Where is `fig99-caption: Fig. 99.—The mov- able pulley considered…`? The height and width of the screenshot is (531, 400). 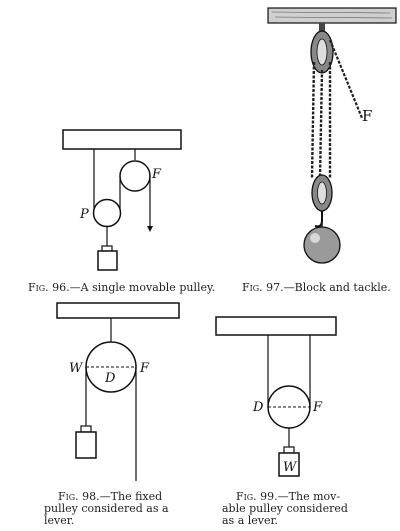 fig99-caption: Fig. 99.—The mov- able pulley considered… is located at coordinates (292, 509).